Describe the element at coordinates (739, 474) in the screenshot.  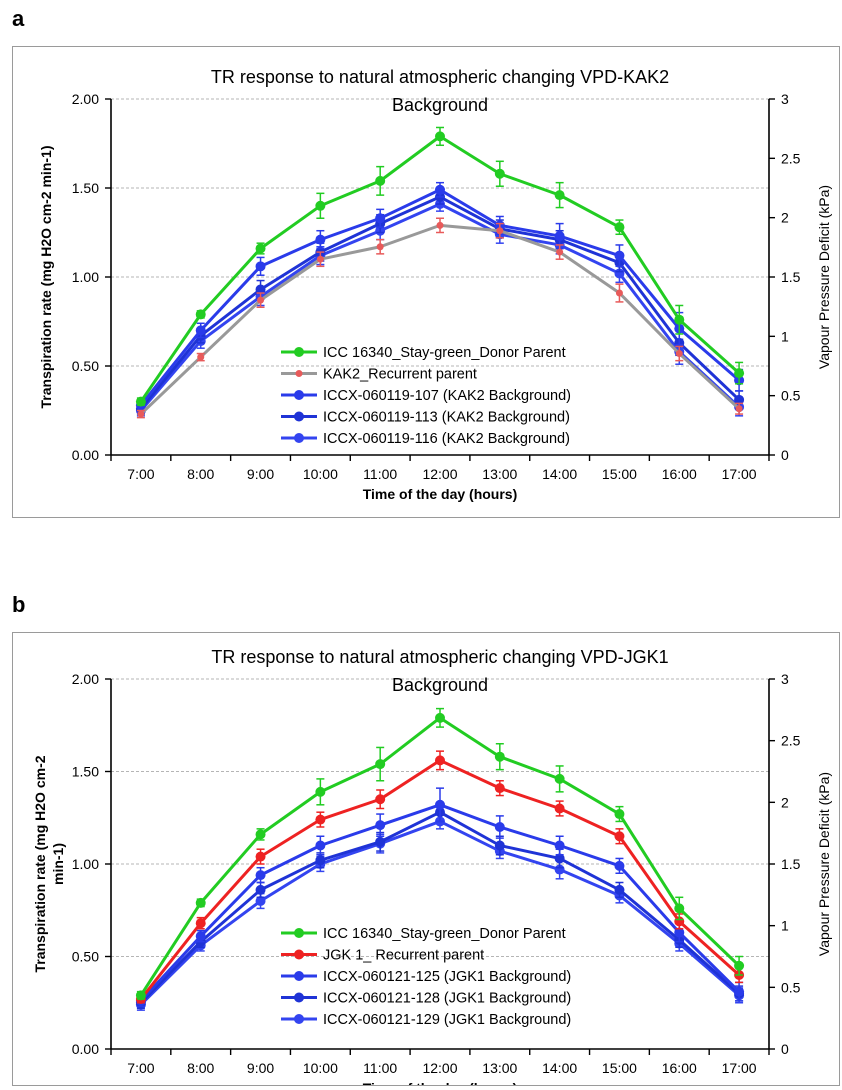
I see `x-tick-label: 17:00` at that location.